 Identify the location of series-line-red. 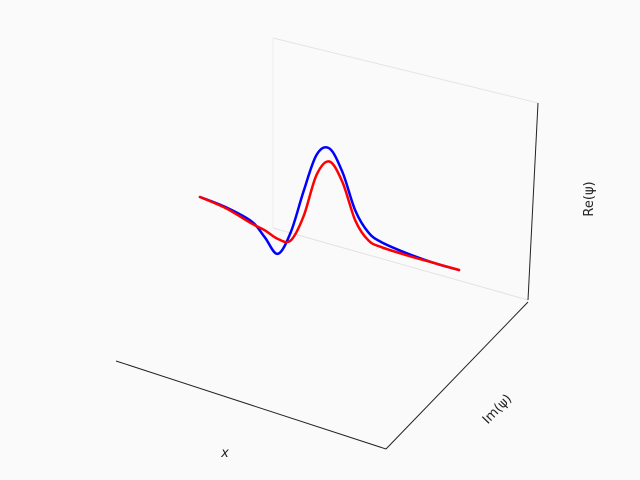
(329, 216).